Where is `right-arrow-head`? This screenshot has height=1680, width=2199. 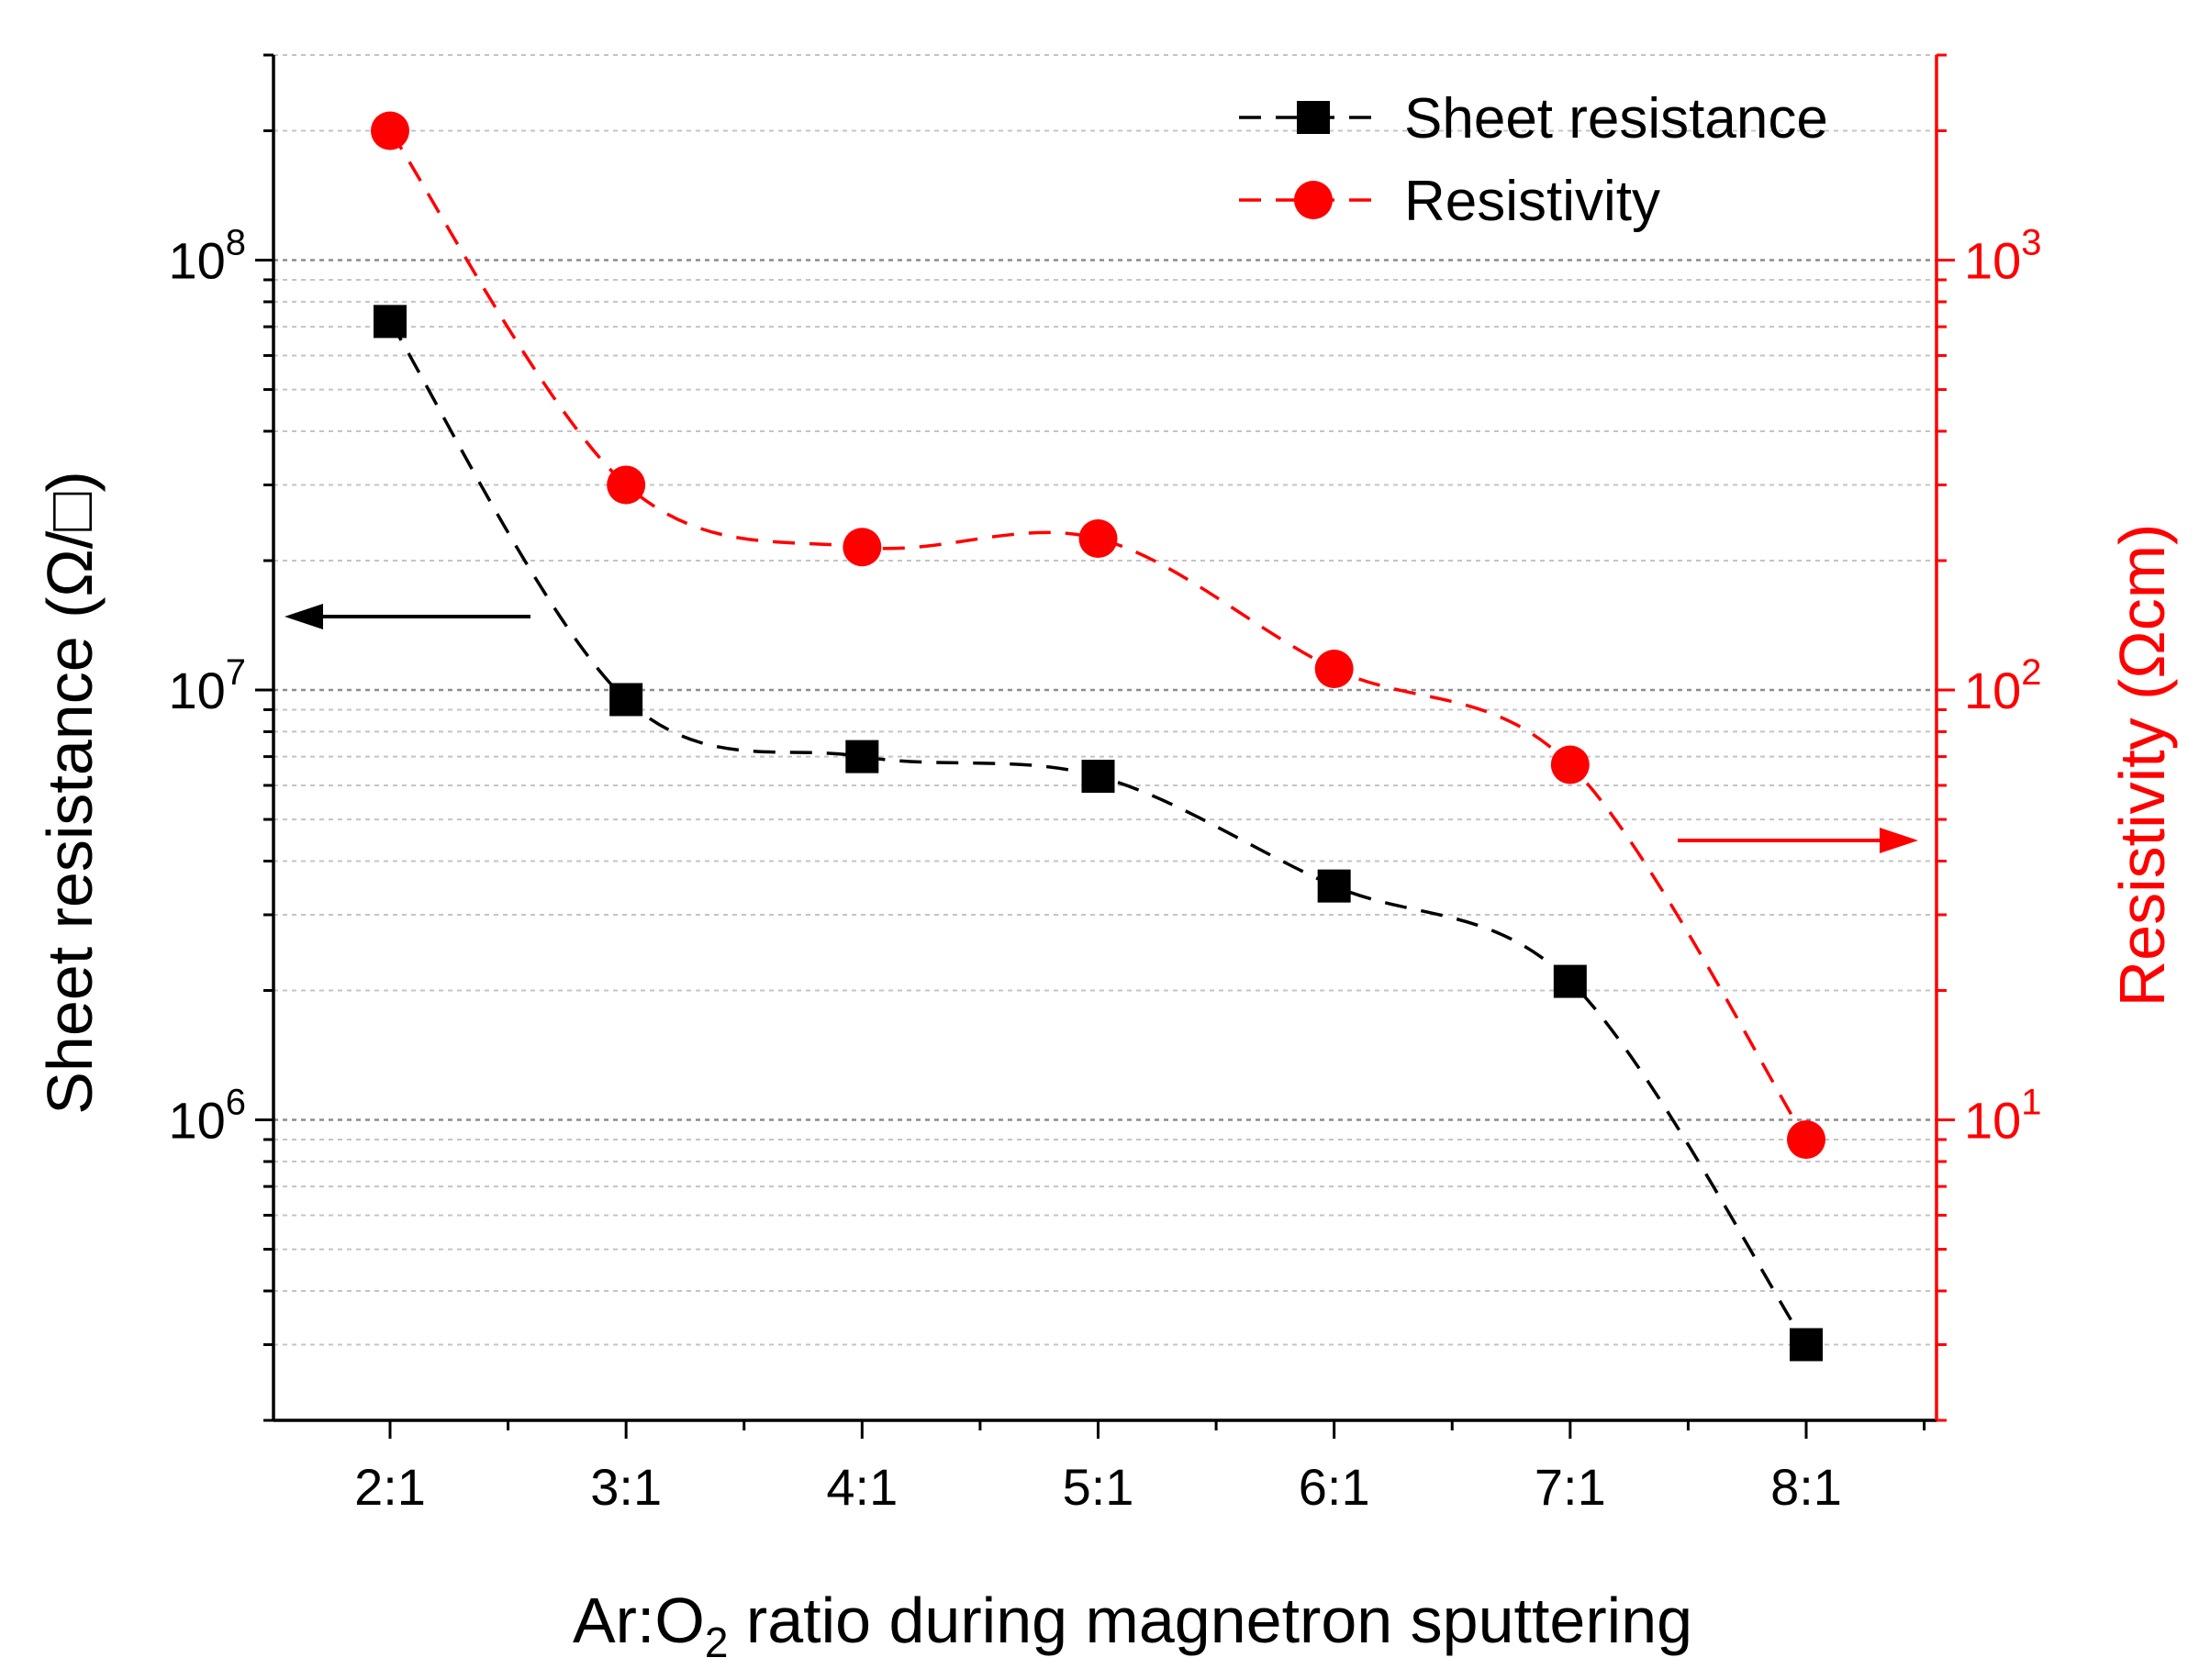
right-arrow-head is located at coordinates (1899, 840).